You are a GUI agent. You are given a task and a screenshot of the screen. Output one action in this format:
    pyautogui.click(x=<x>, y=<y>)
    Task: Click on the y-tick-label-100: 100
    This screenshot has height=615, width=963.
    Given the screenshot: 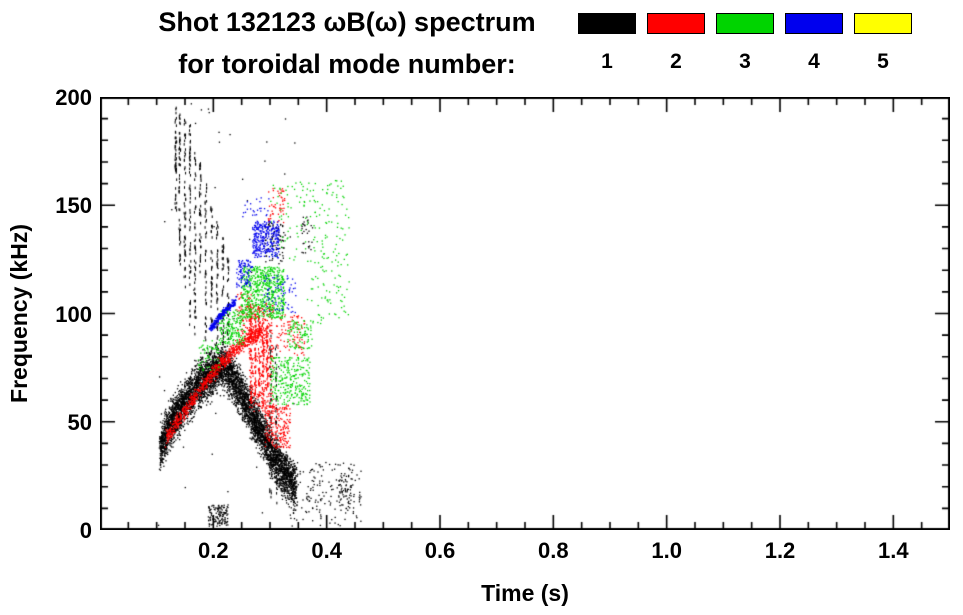 What is the action you would take?
    pyautogui.click(x=73, y=314)
    